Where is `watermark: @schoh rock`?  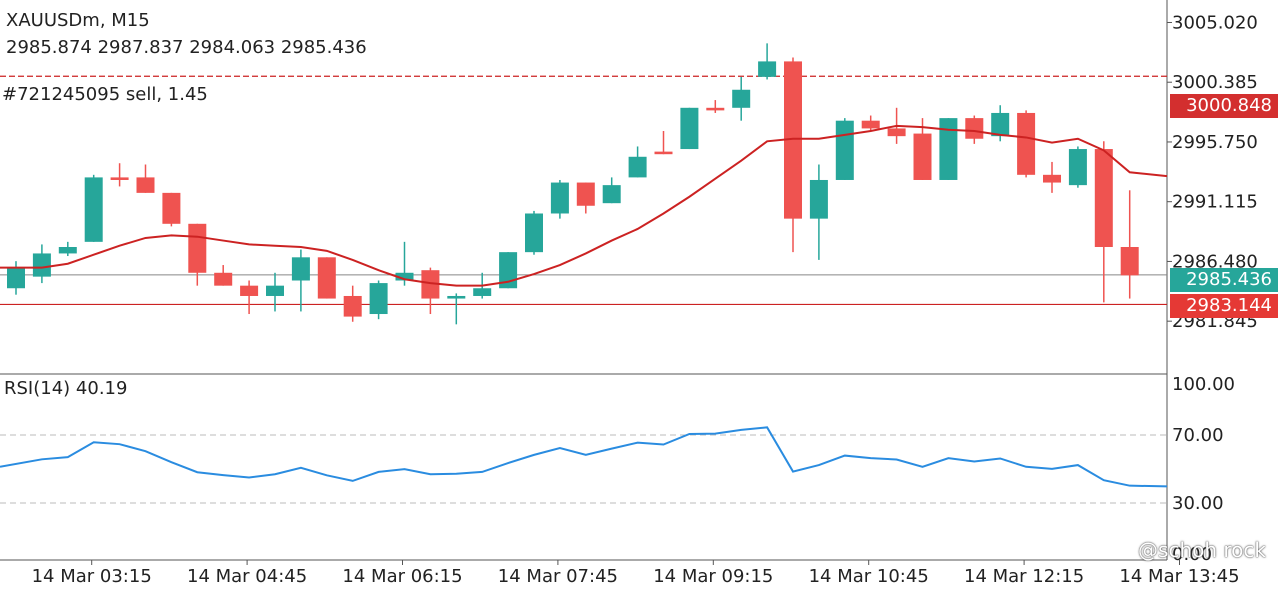 watermark: @schoh rock is located at coordinates (1202, 550).